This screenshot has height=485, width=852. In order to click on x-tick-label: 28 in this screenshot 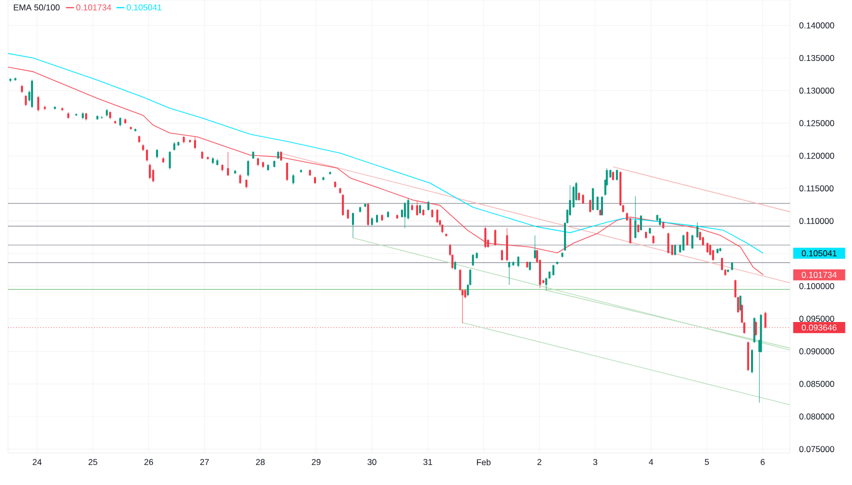, I will do `click(260, 462)`.